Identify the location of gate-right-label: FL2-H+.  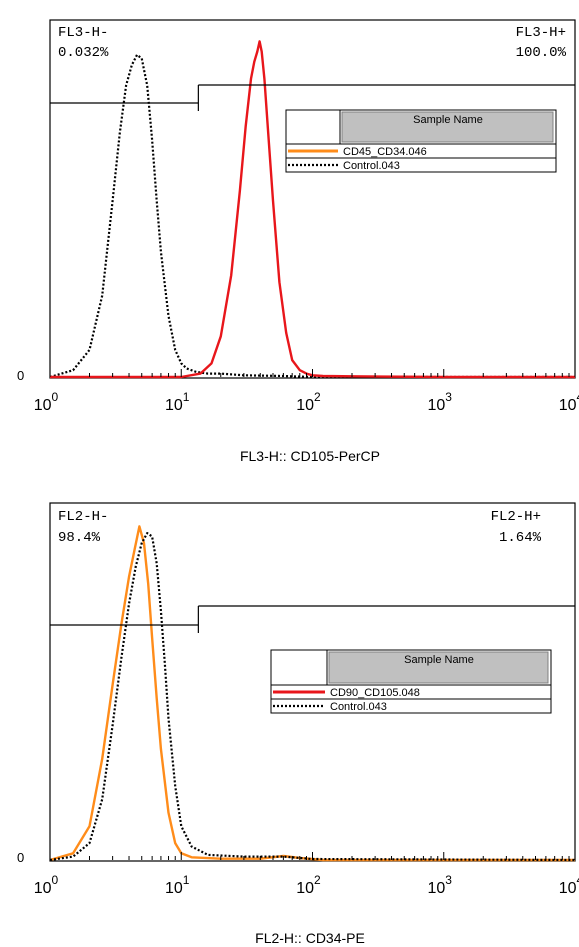
(516, 517).